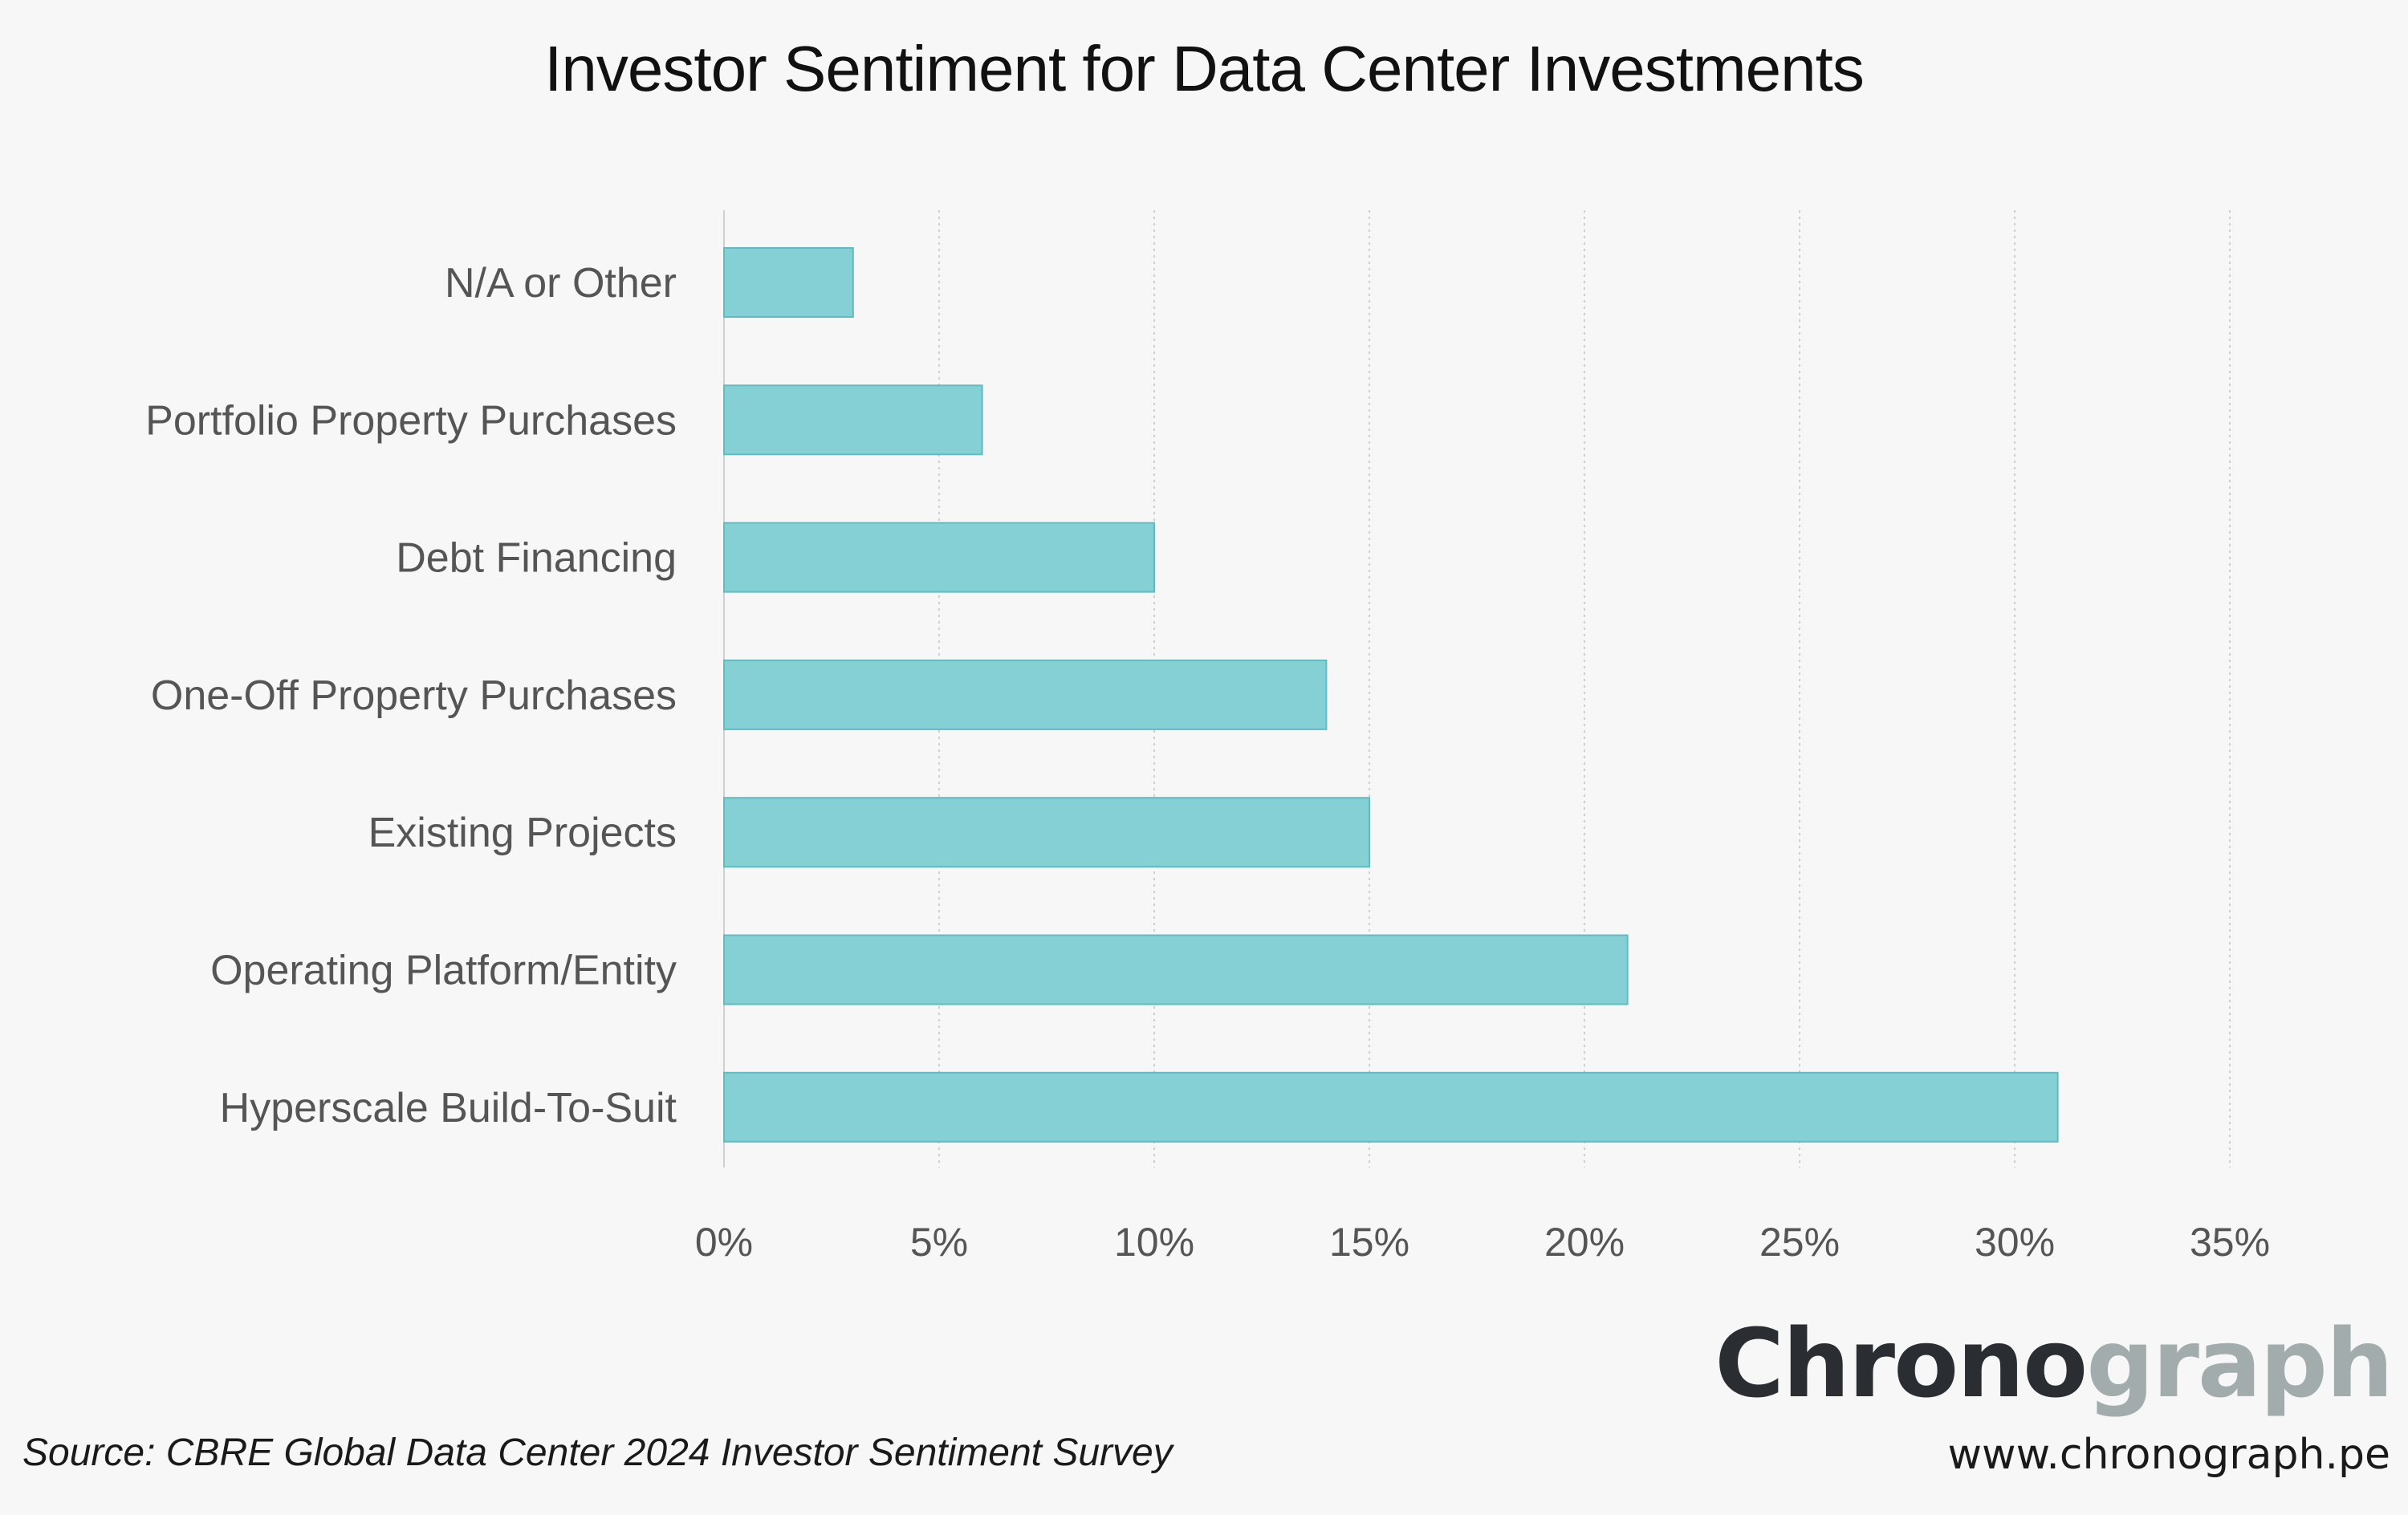 The image size is (2408, 1515). What do you see at coordinates (939, 1243) in the screenshot?
I see `x-tick-label: 5%` at bounding box center [939, 1243].